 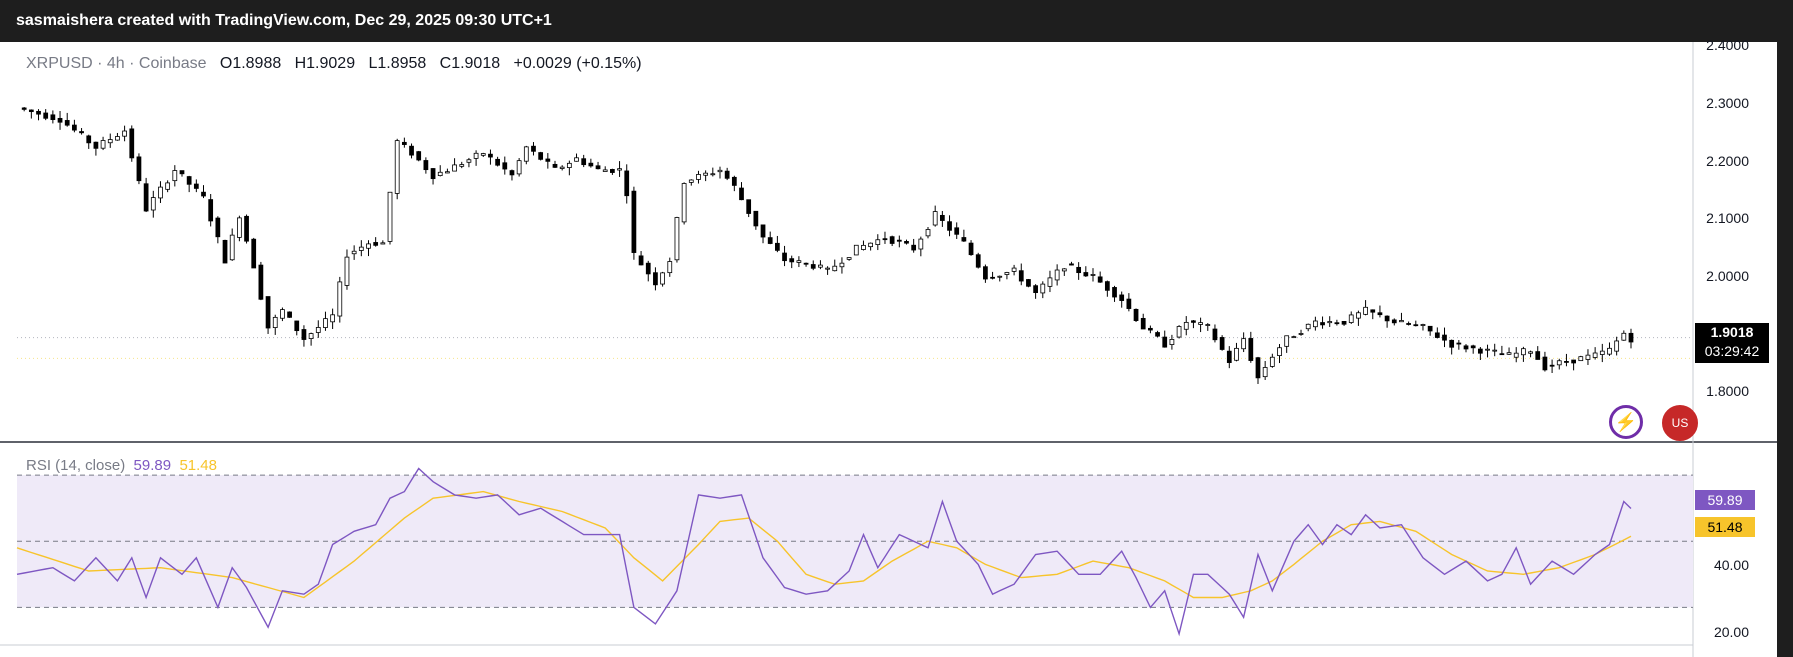 What do you see at coordinates (373, 63) in the screenshot?
I see `low-label: L` at bounding box center [373, 63].